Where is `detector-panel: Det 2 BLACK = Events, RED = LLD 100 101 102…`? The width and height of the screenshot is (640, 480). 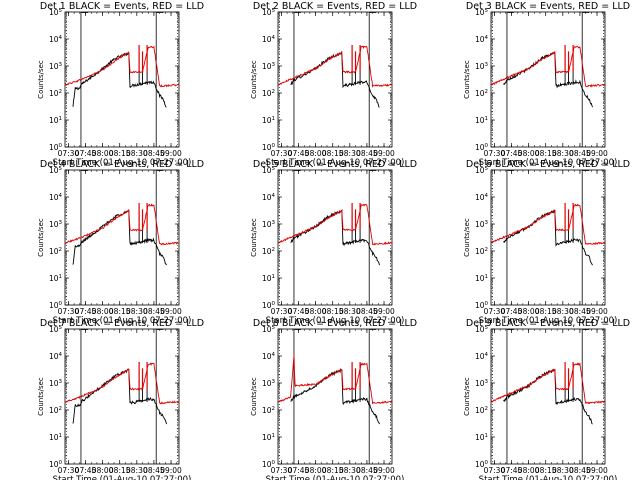 detector-panel: Det 2 BLACK = Events, RED = LLD 100 101 102… is located at coordinates (333, 84).